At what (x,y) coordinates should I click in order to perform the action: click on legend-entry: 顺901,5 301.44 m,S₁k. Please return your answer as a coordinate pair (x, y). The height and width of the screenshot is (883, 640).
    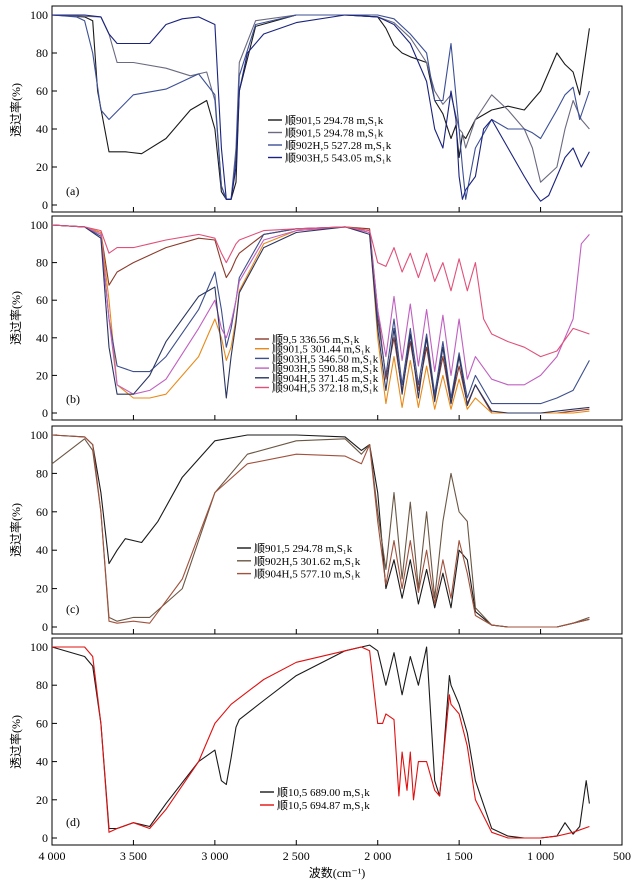
    Looking at the image, I should click on (321, 349).